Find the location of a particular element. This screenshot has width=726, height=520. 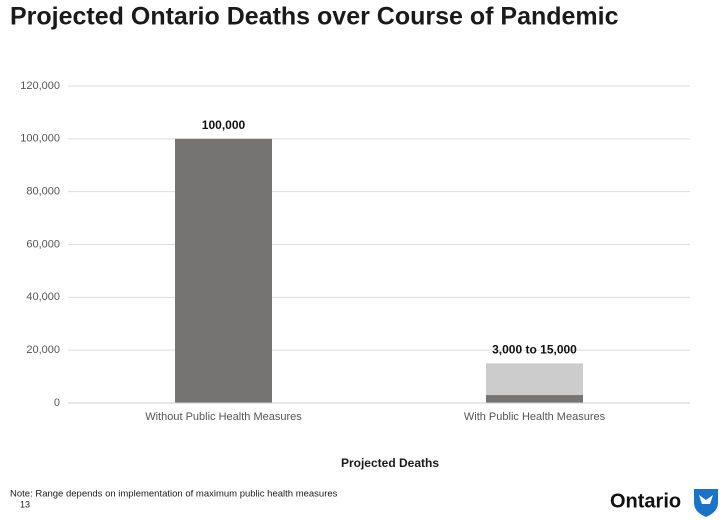

y-tick-label: 100,000 is located at coordinates (40, 139).